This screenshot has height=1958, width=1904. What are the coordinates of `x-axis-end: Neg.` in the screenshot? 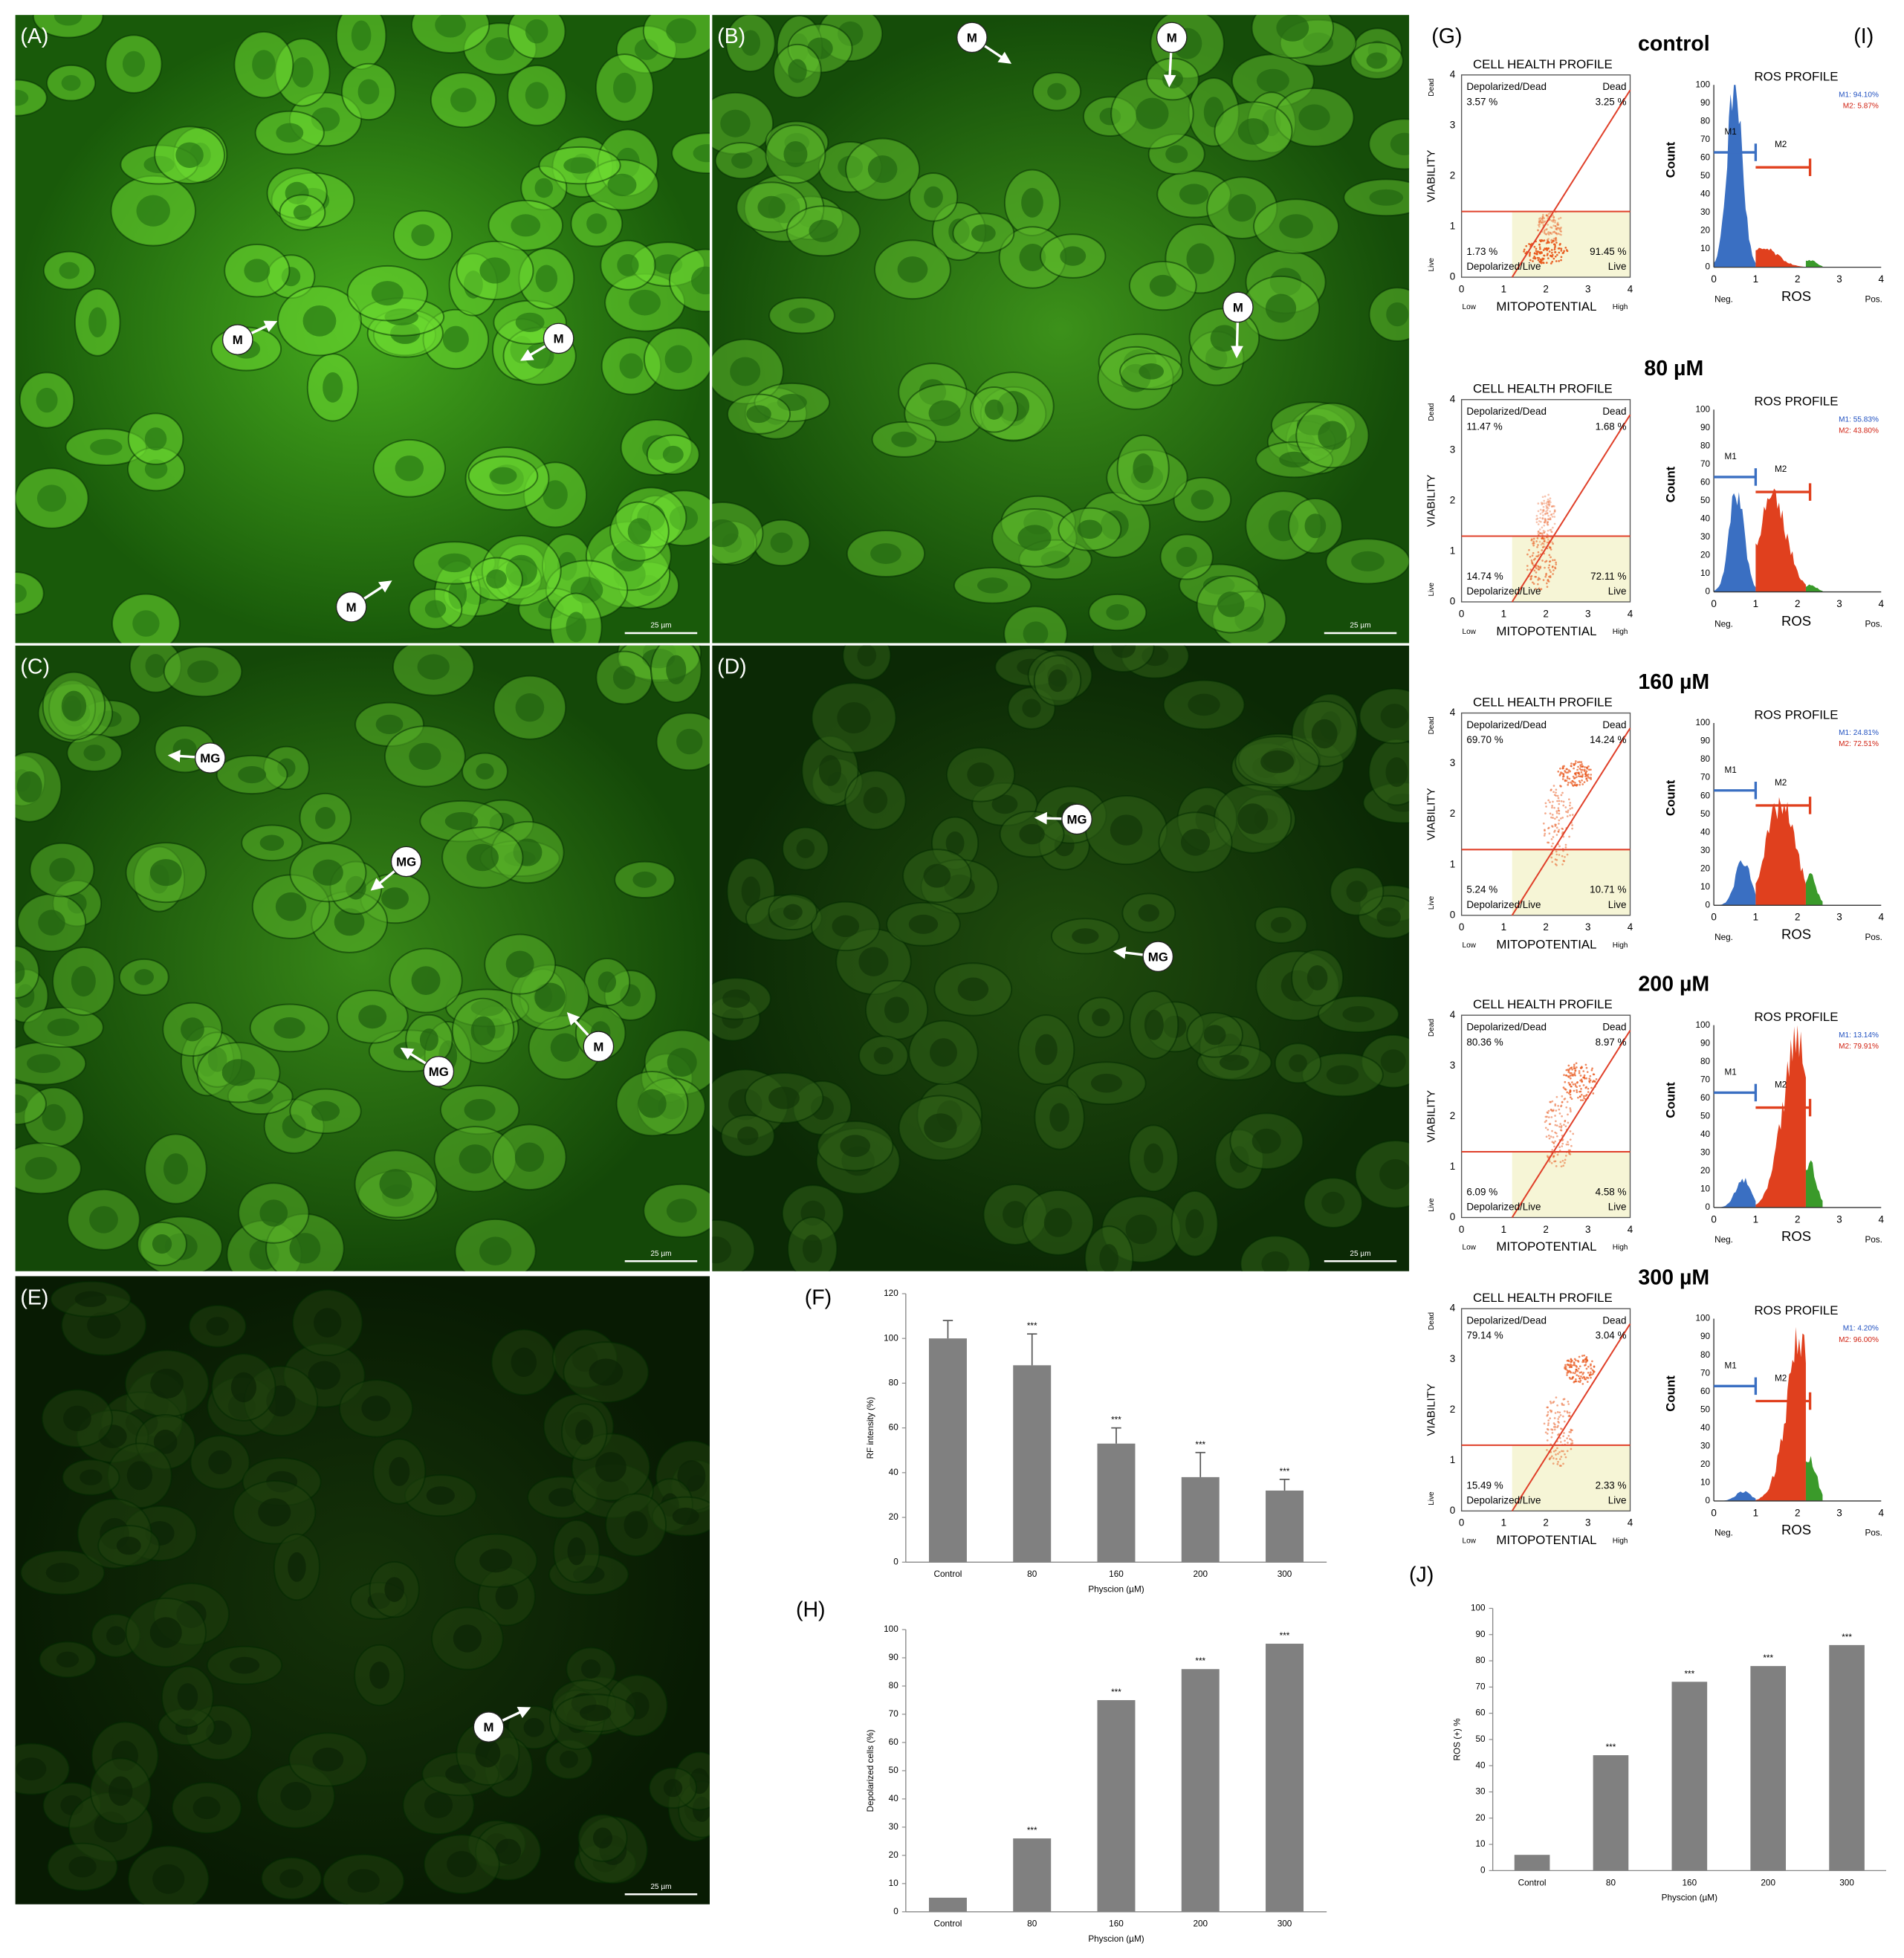 It's located at (1724, 1533).